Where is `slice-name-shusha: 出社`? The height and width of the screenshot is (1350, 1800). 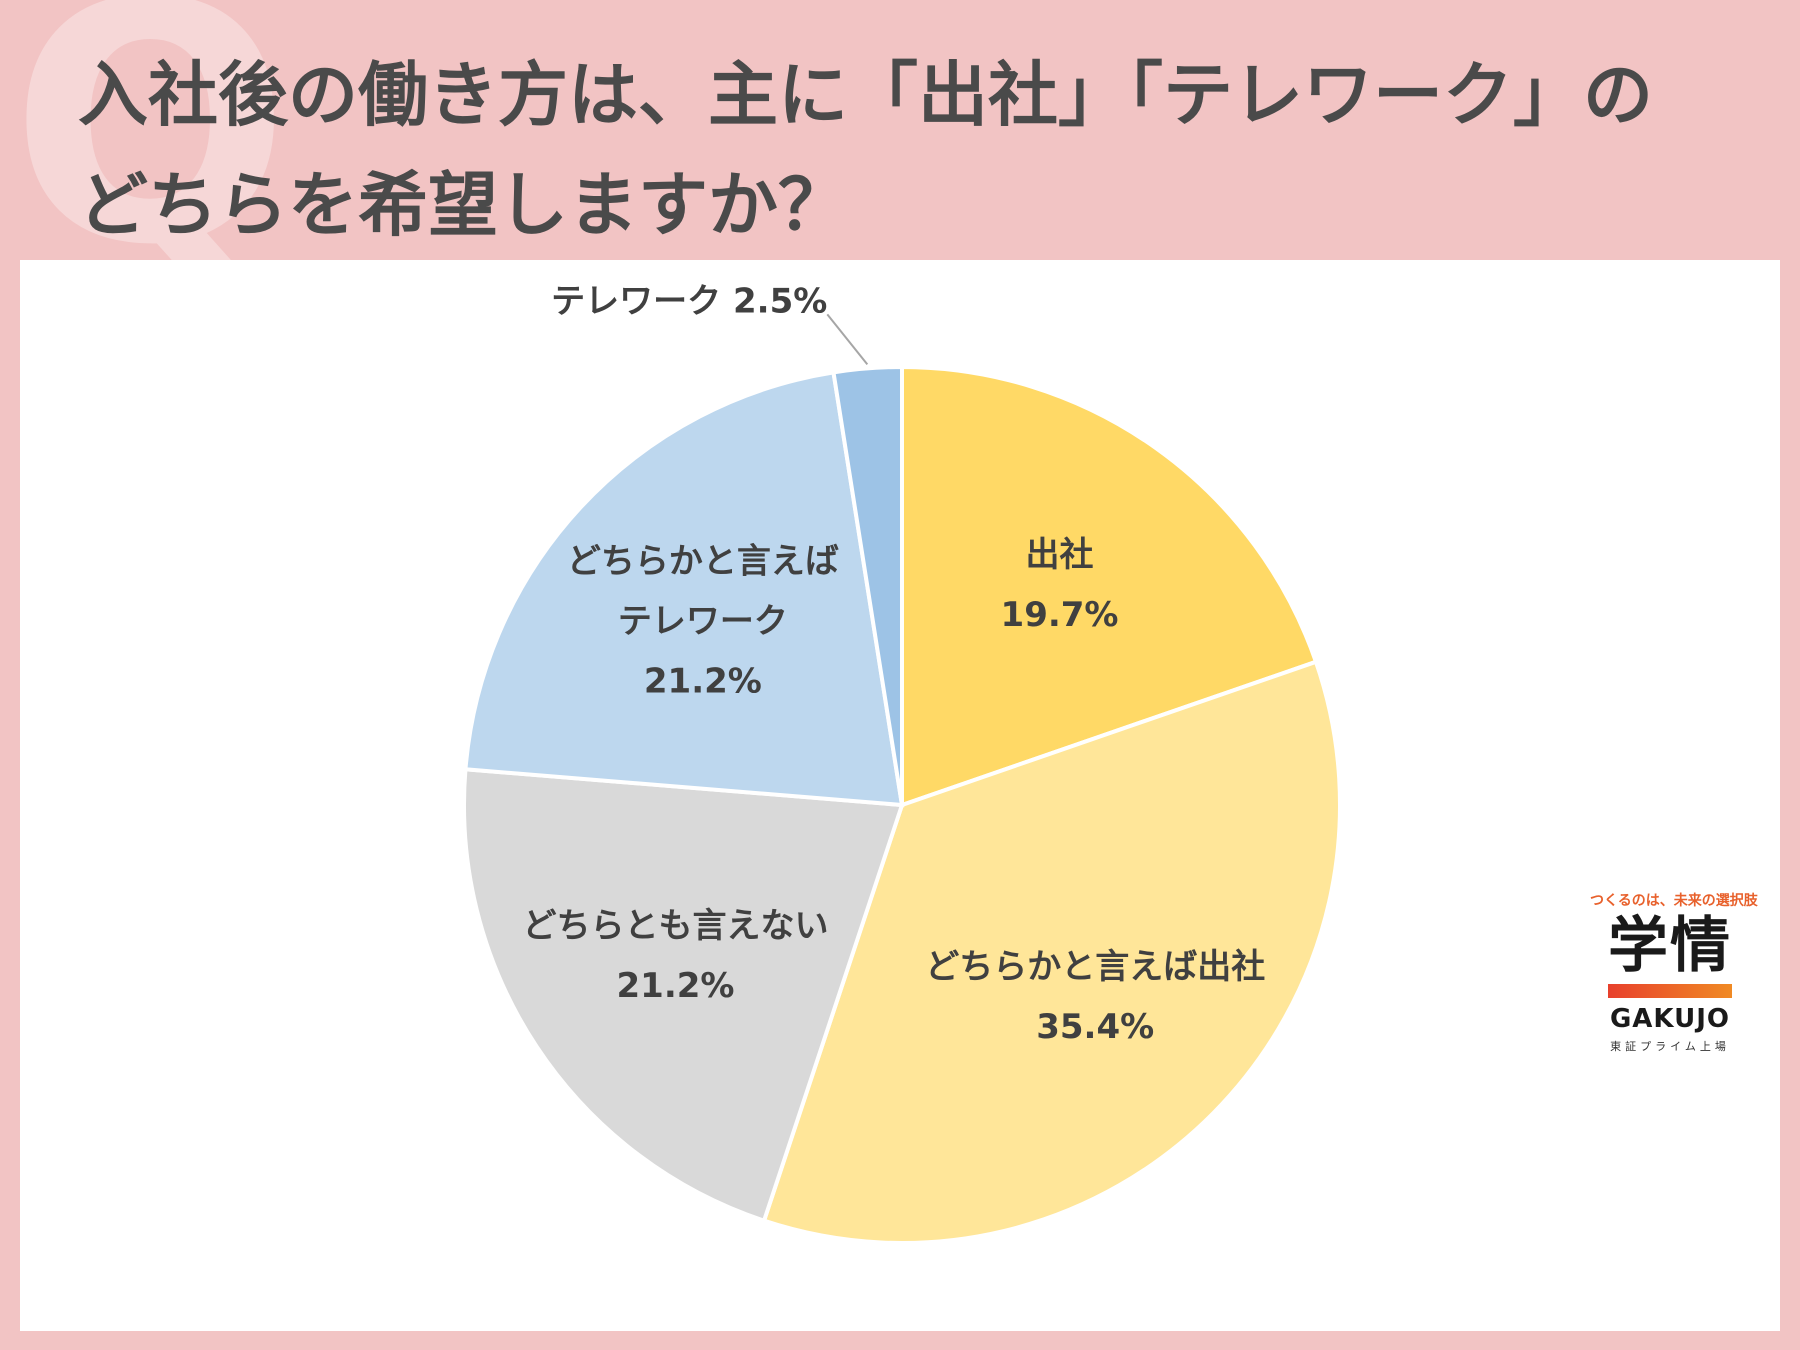
slice-name-shusha: 出社 is located at coordinates (1060, 555).